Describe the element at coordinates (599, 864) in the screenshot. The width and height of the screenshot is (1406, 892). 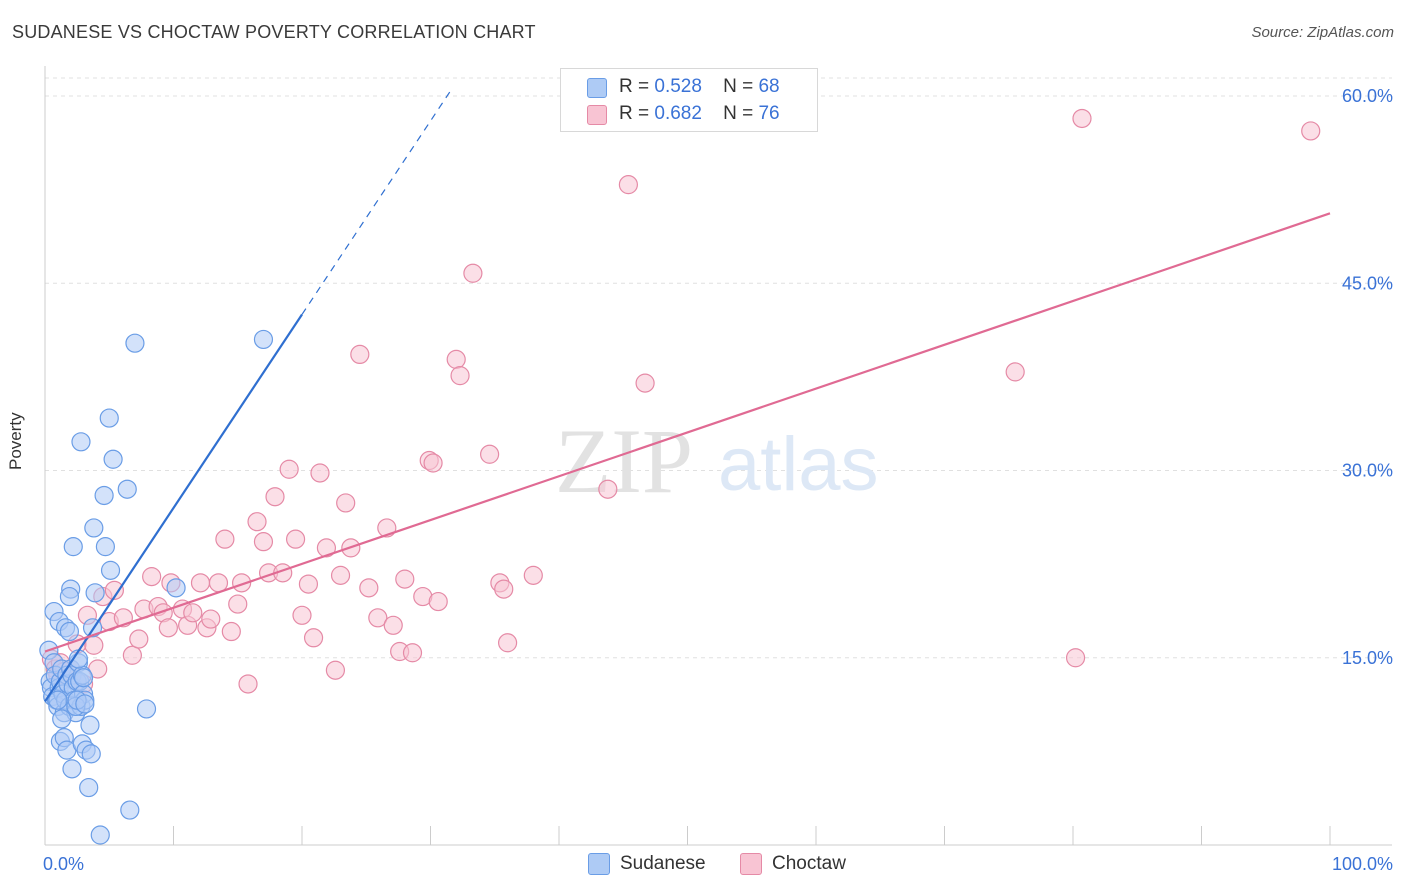
I see `bottom-legend-swatch-sudanese` at that location.